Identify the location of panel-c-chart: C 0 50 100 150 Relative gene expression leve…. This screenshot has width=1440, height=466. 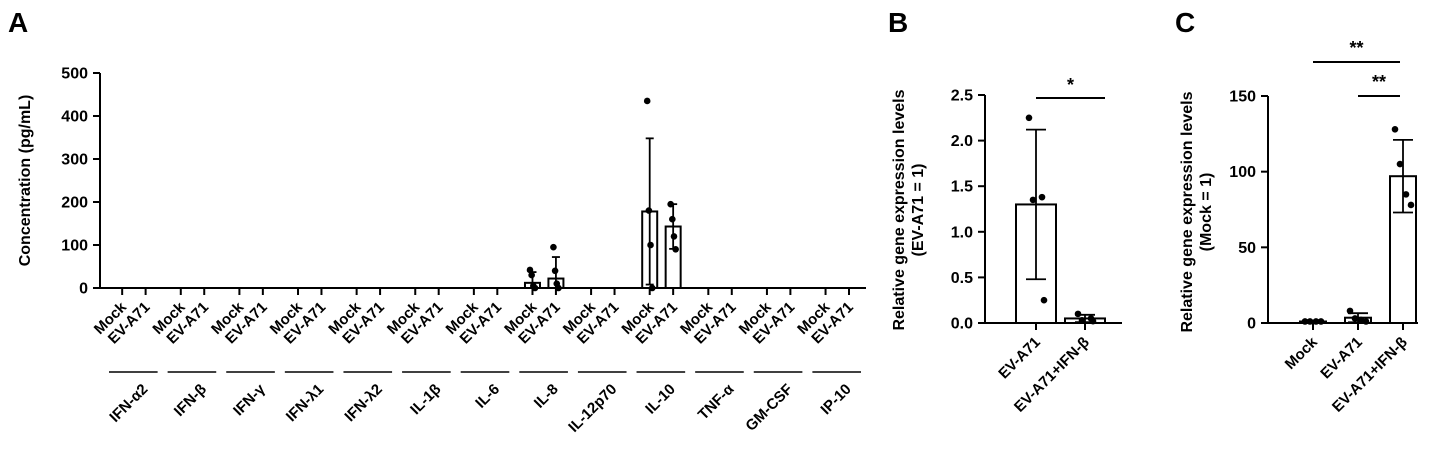
(1296, 211).